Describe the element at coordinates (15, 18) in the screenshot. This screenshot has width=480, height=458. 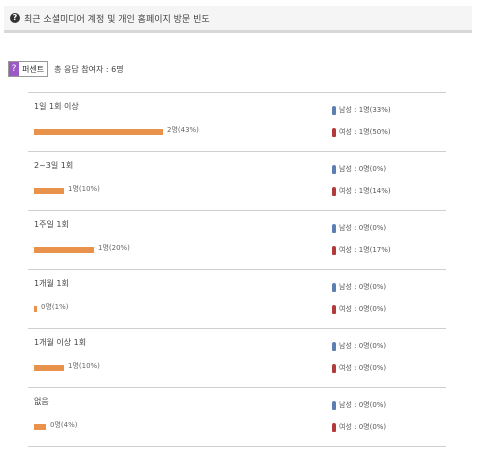
I see `question-icon: ?` at that location.